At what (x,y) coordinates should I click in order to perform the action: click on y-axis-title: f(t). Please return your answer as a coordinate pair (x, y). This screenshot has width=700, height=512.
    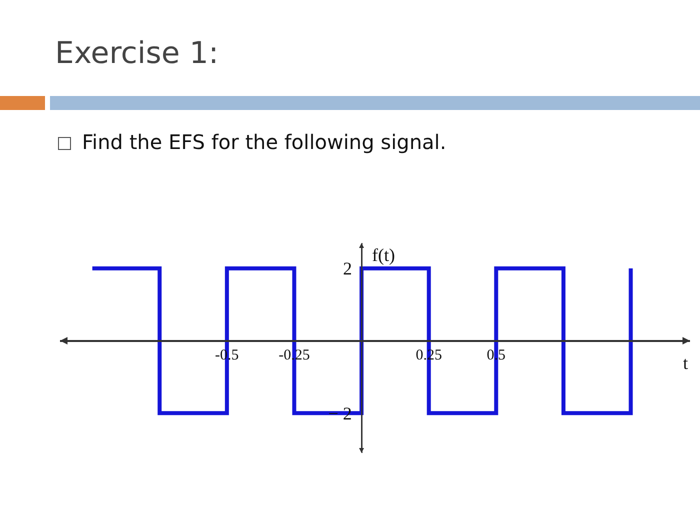
    Looking at the image, I should click on (383, 255).